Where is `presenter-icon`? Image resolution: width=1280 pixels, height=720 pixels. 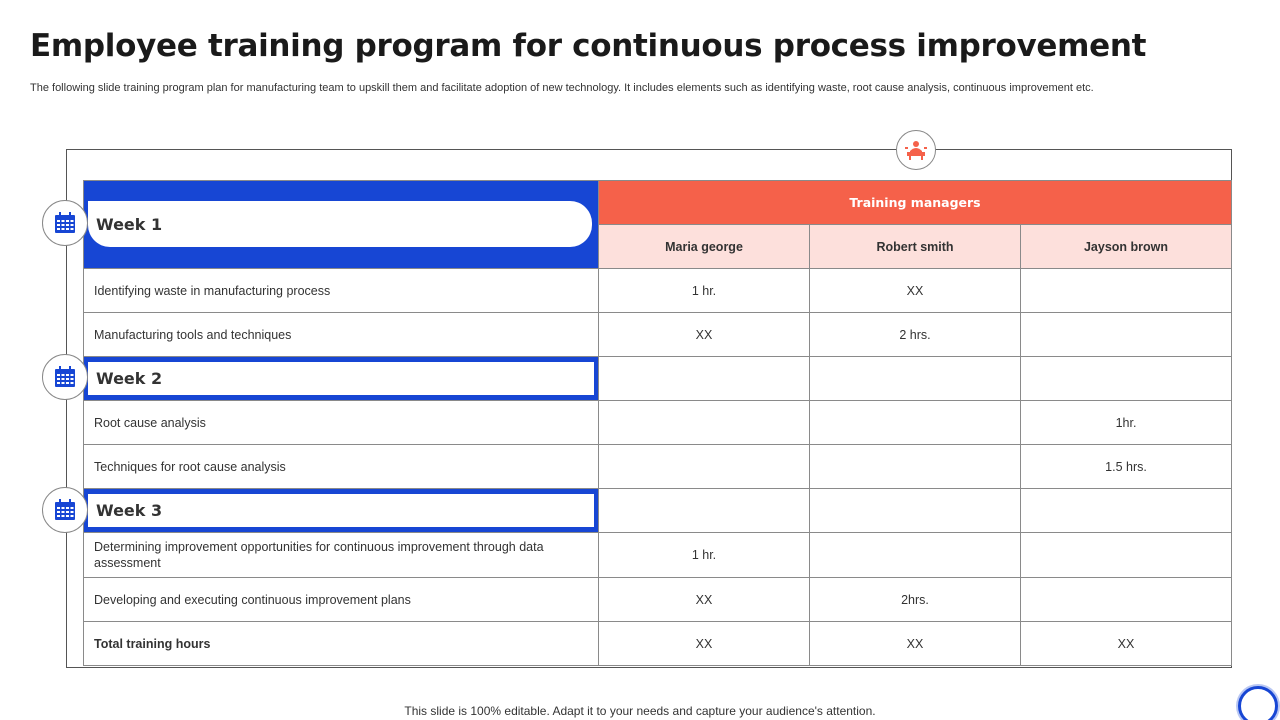
presenter-icon is located at coordinates (916, 150).